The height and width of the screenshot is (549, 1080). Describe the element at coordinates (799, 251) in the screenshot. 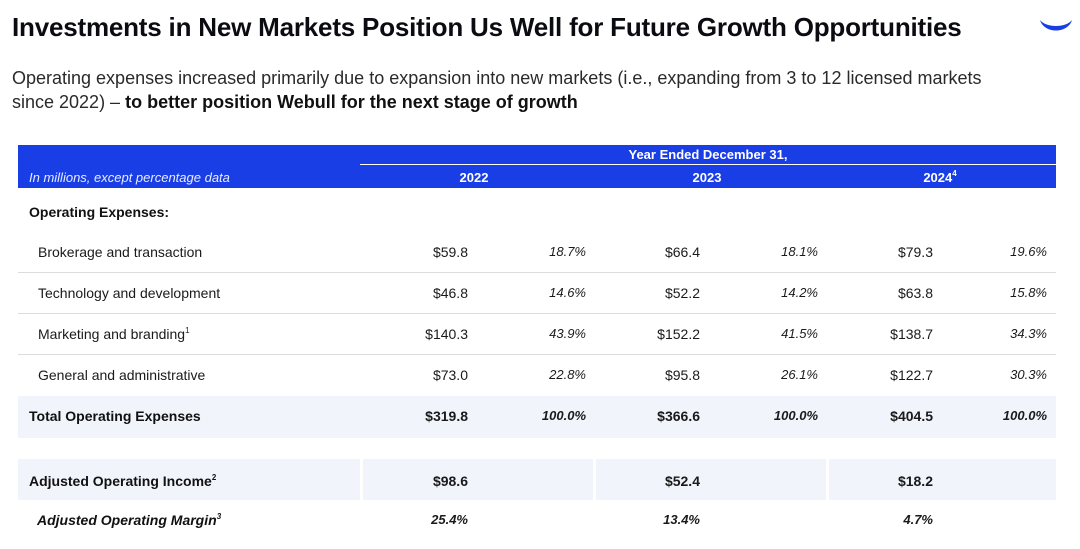

I see `pct-2023: 18.1%` at that location.